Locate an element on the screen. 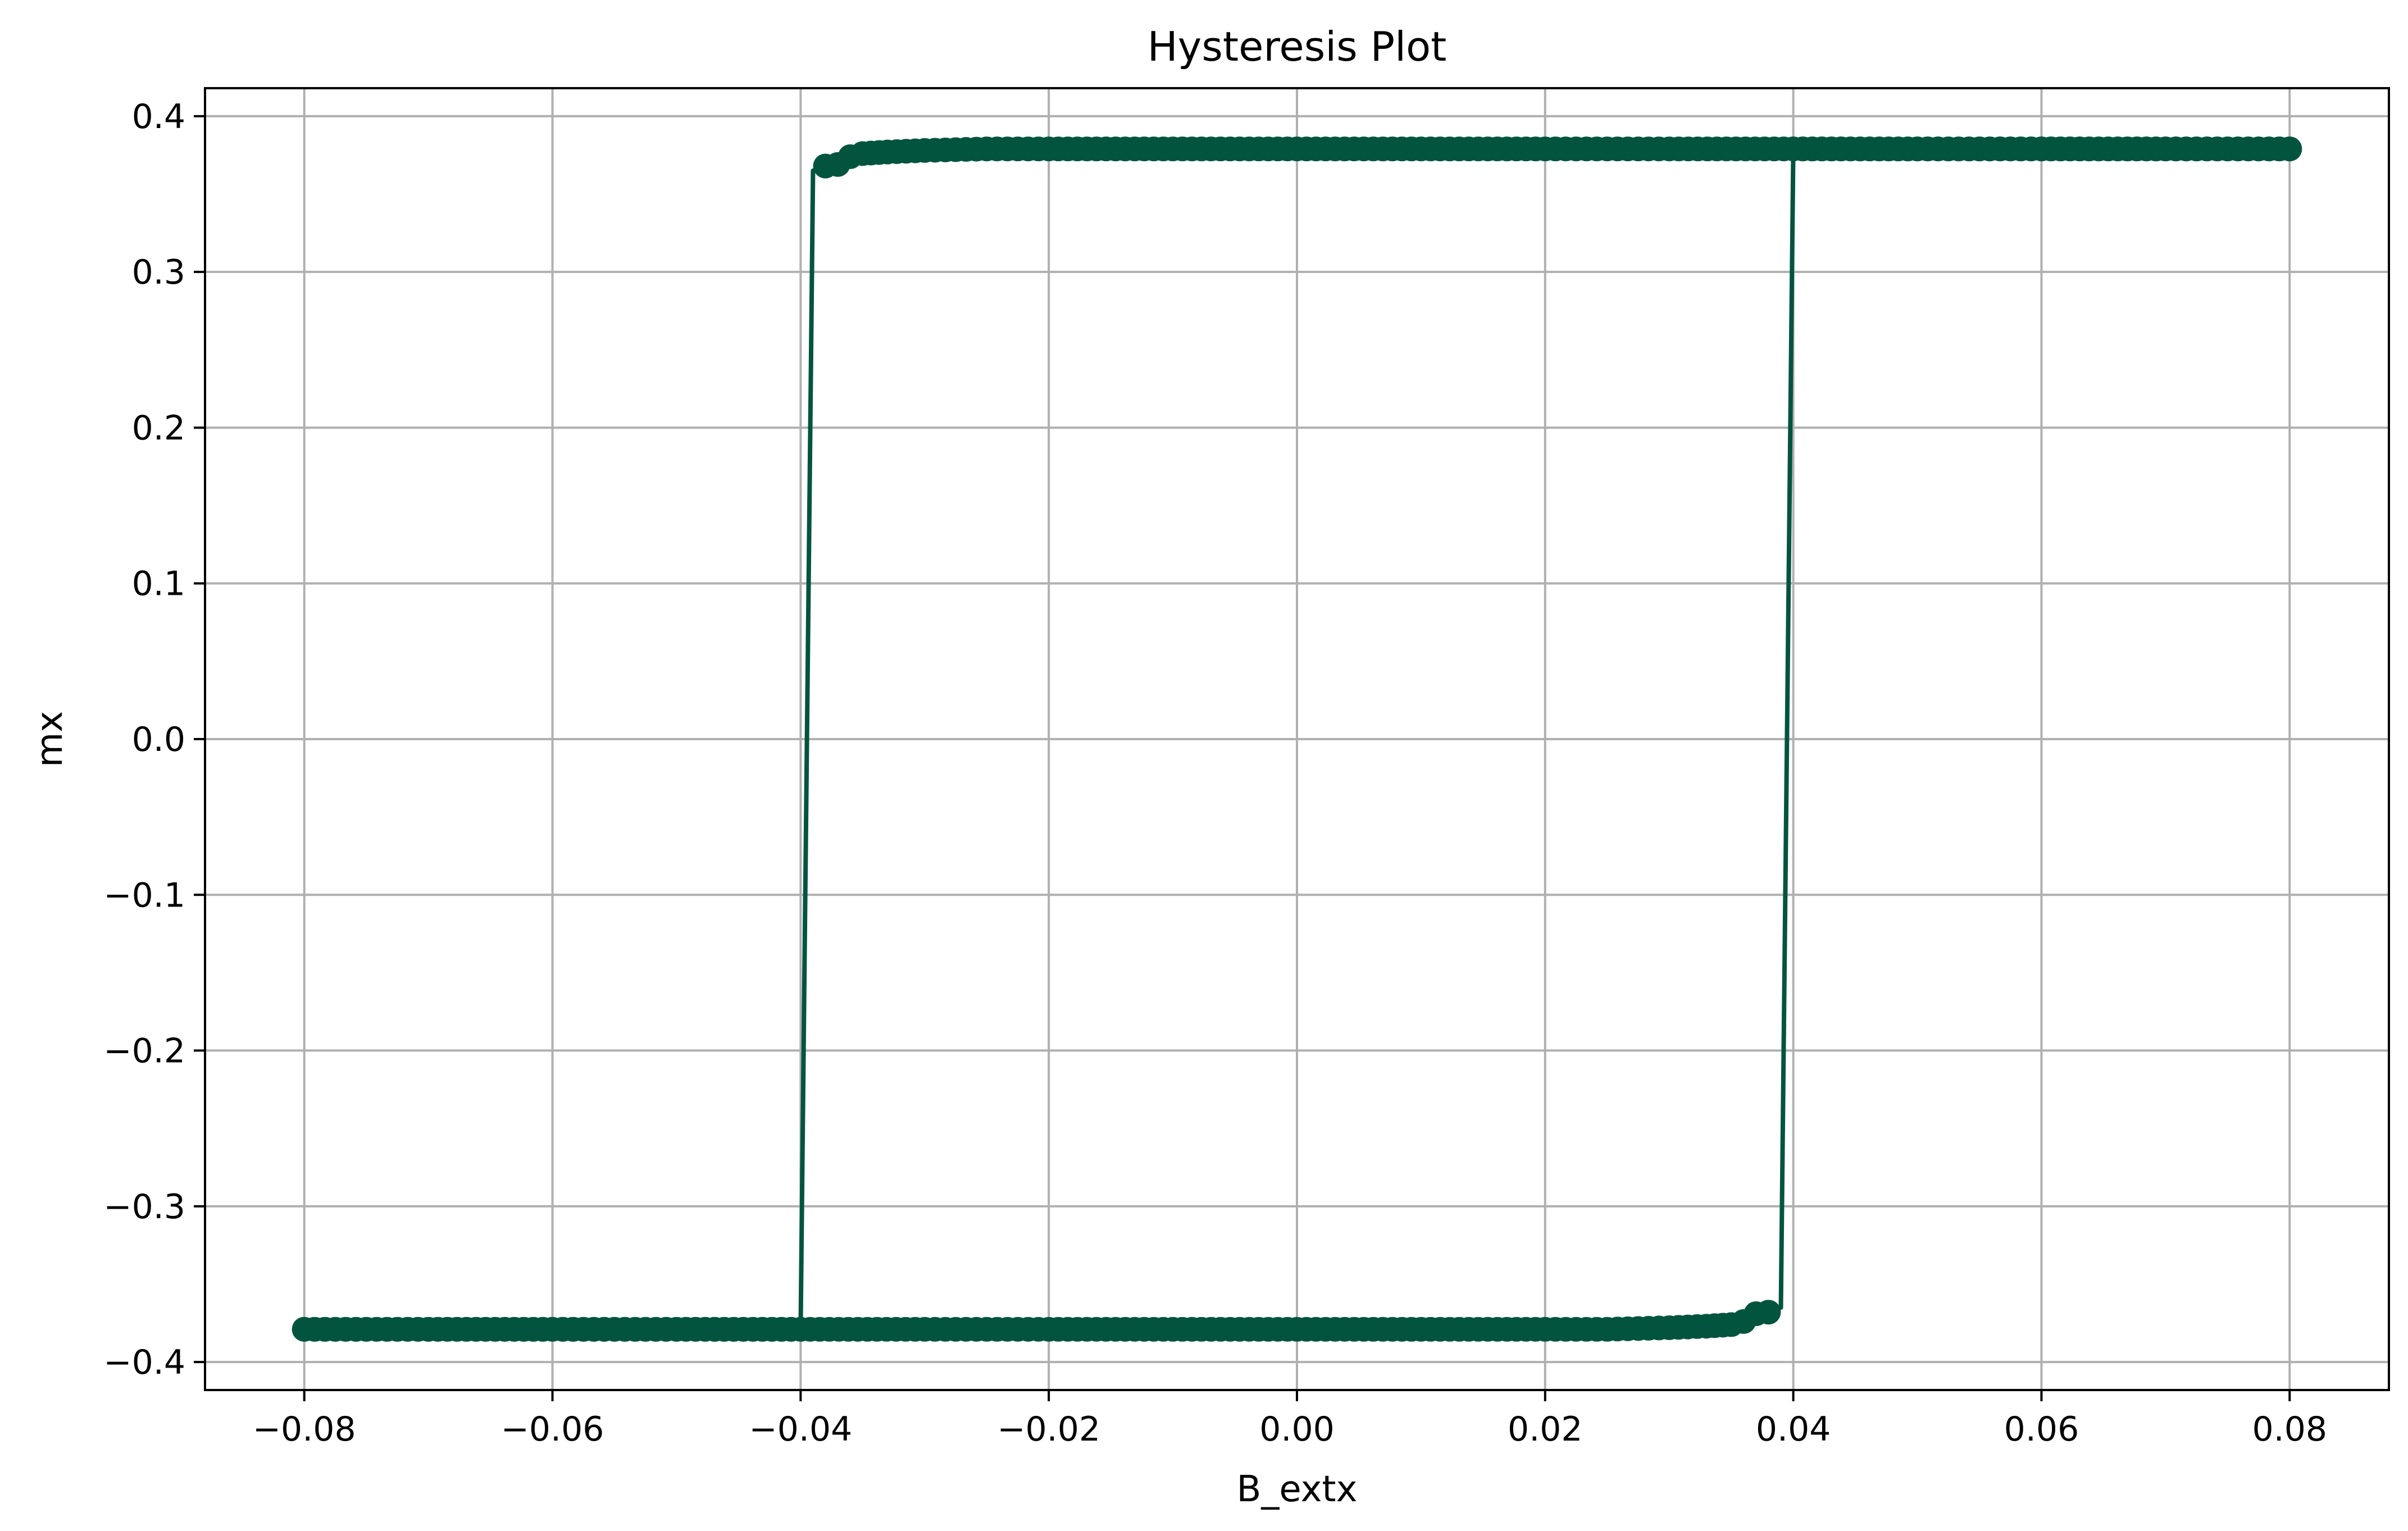  y-axis-label: mx is located at coordinates (50, 739).